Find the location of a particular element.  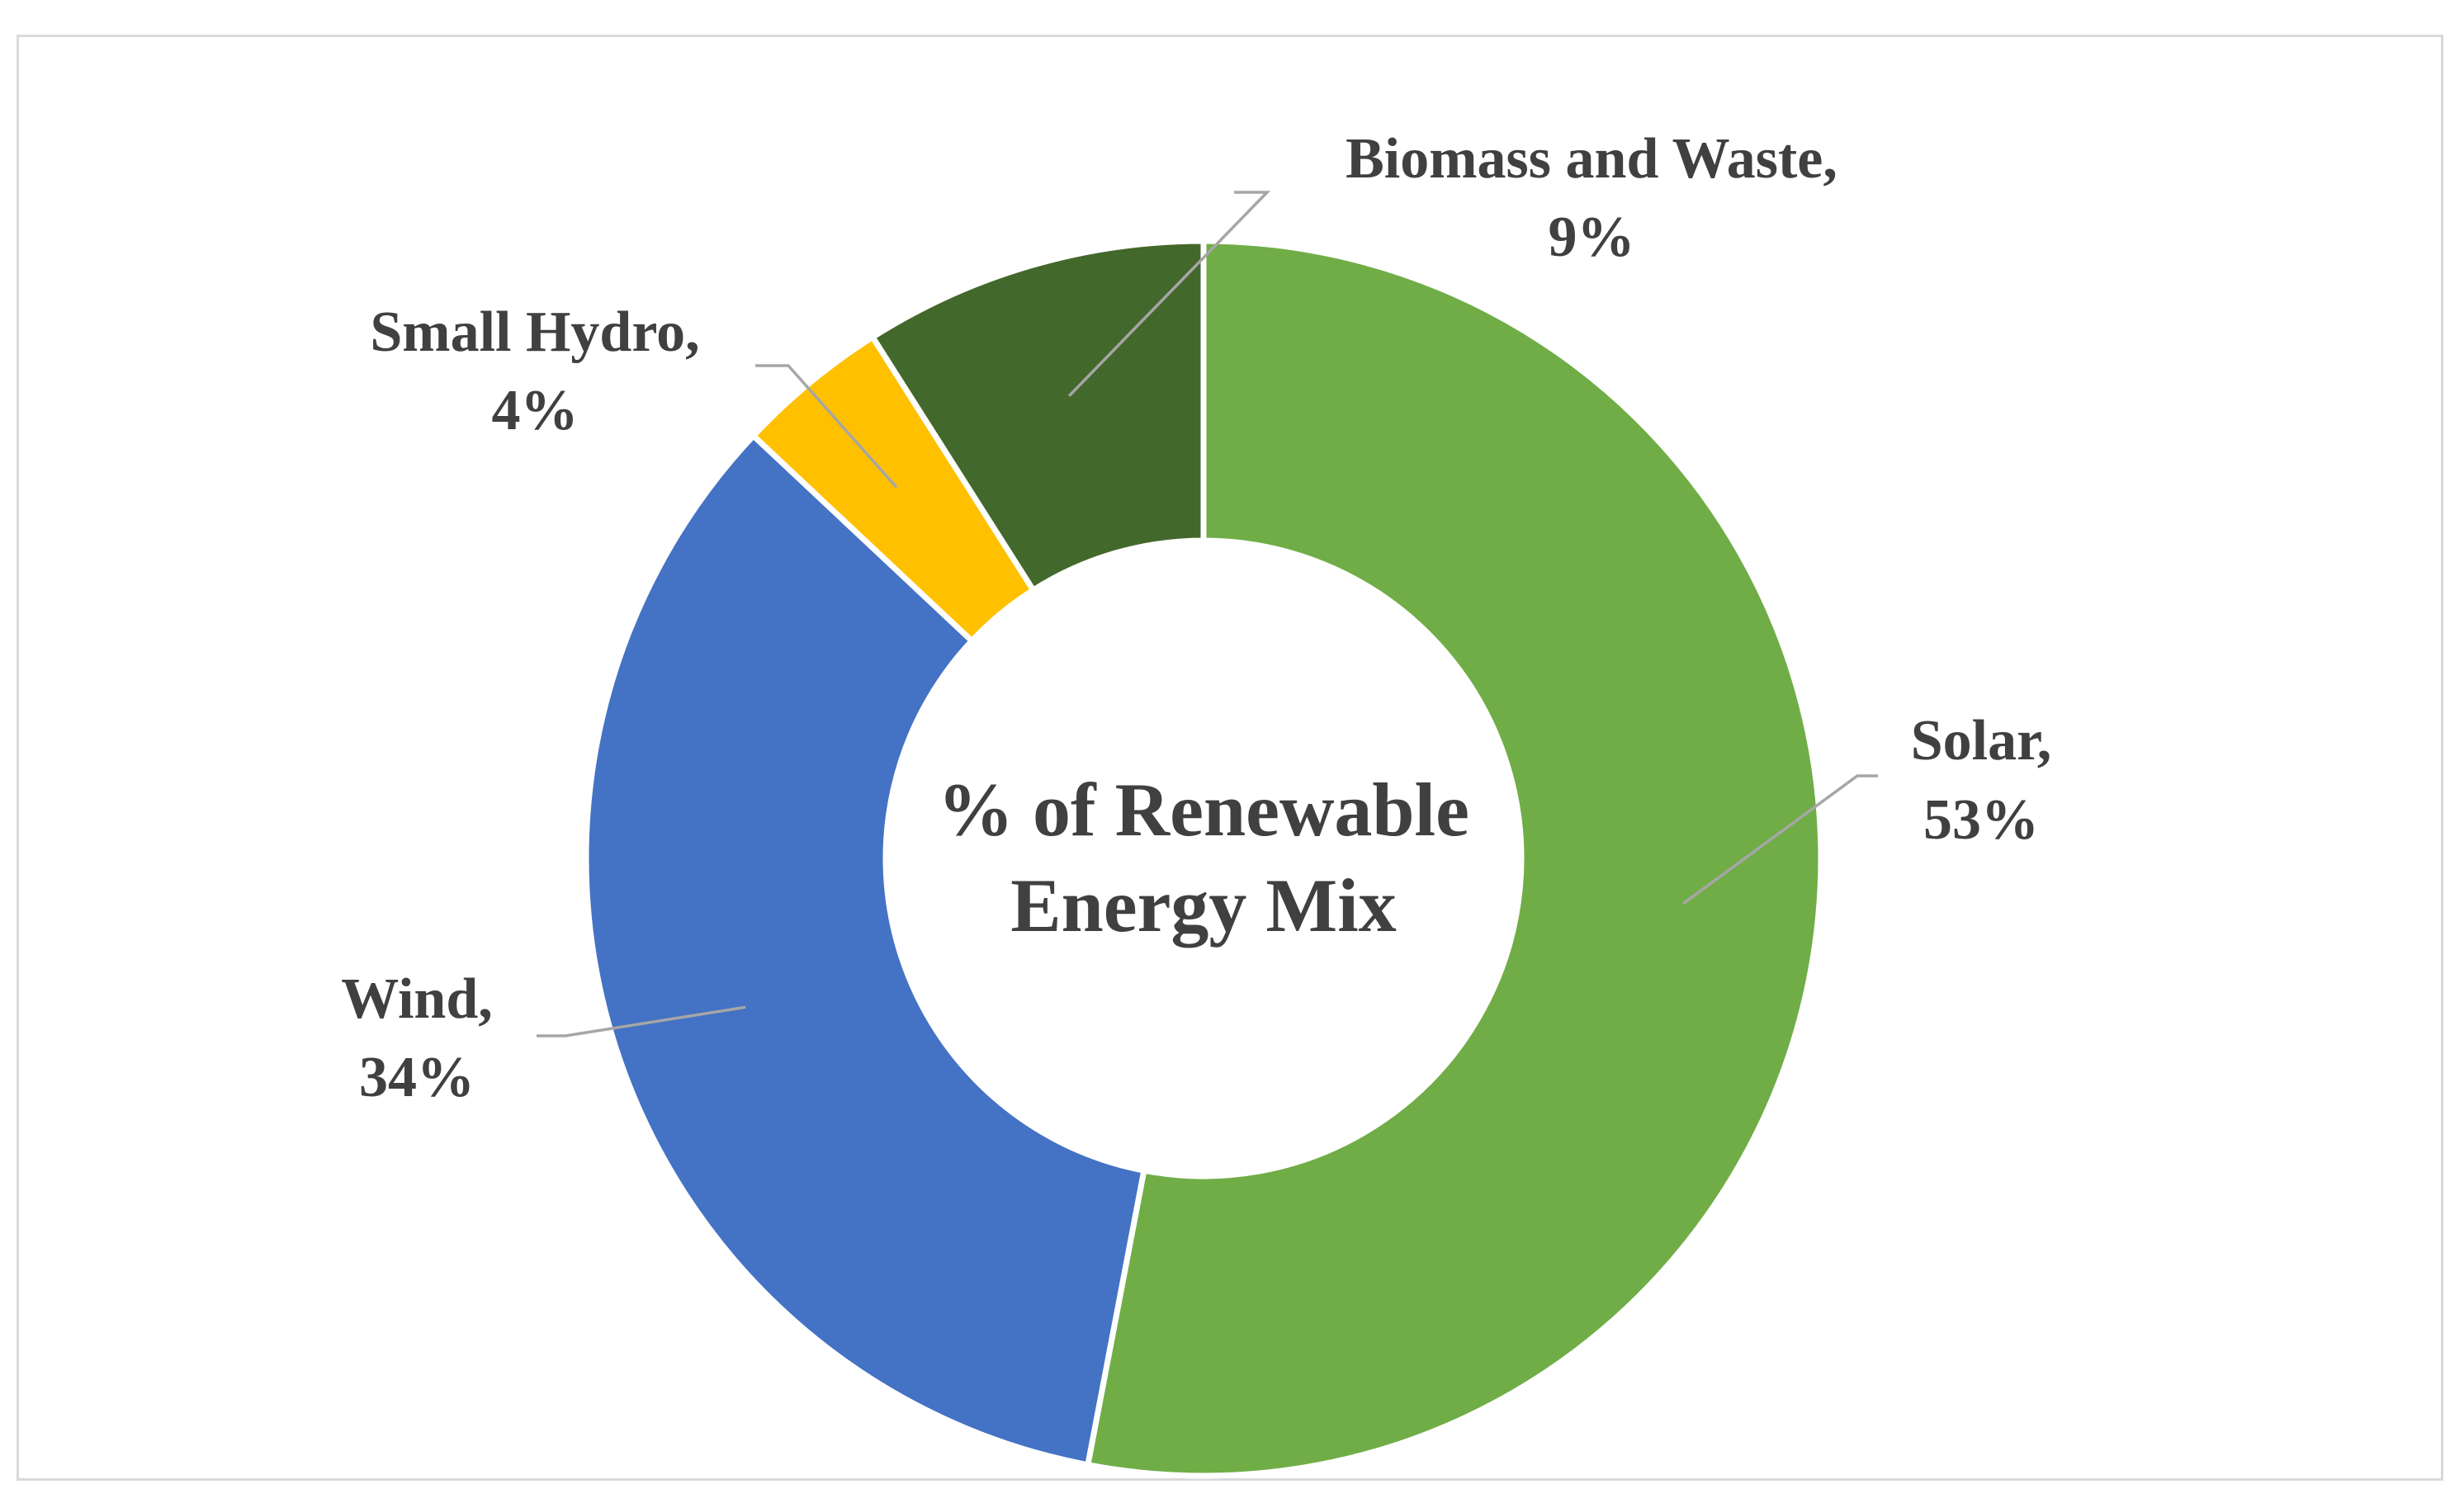

data-label-solar-name: Solar, is located at coordinates (1982, 741).